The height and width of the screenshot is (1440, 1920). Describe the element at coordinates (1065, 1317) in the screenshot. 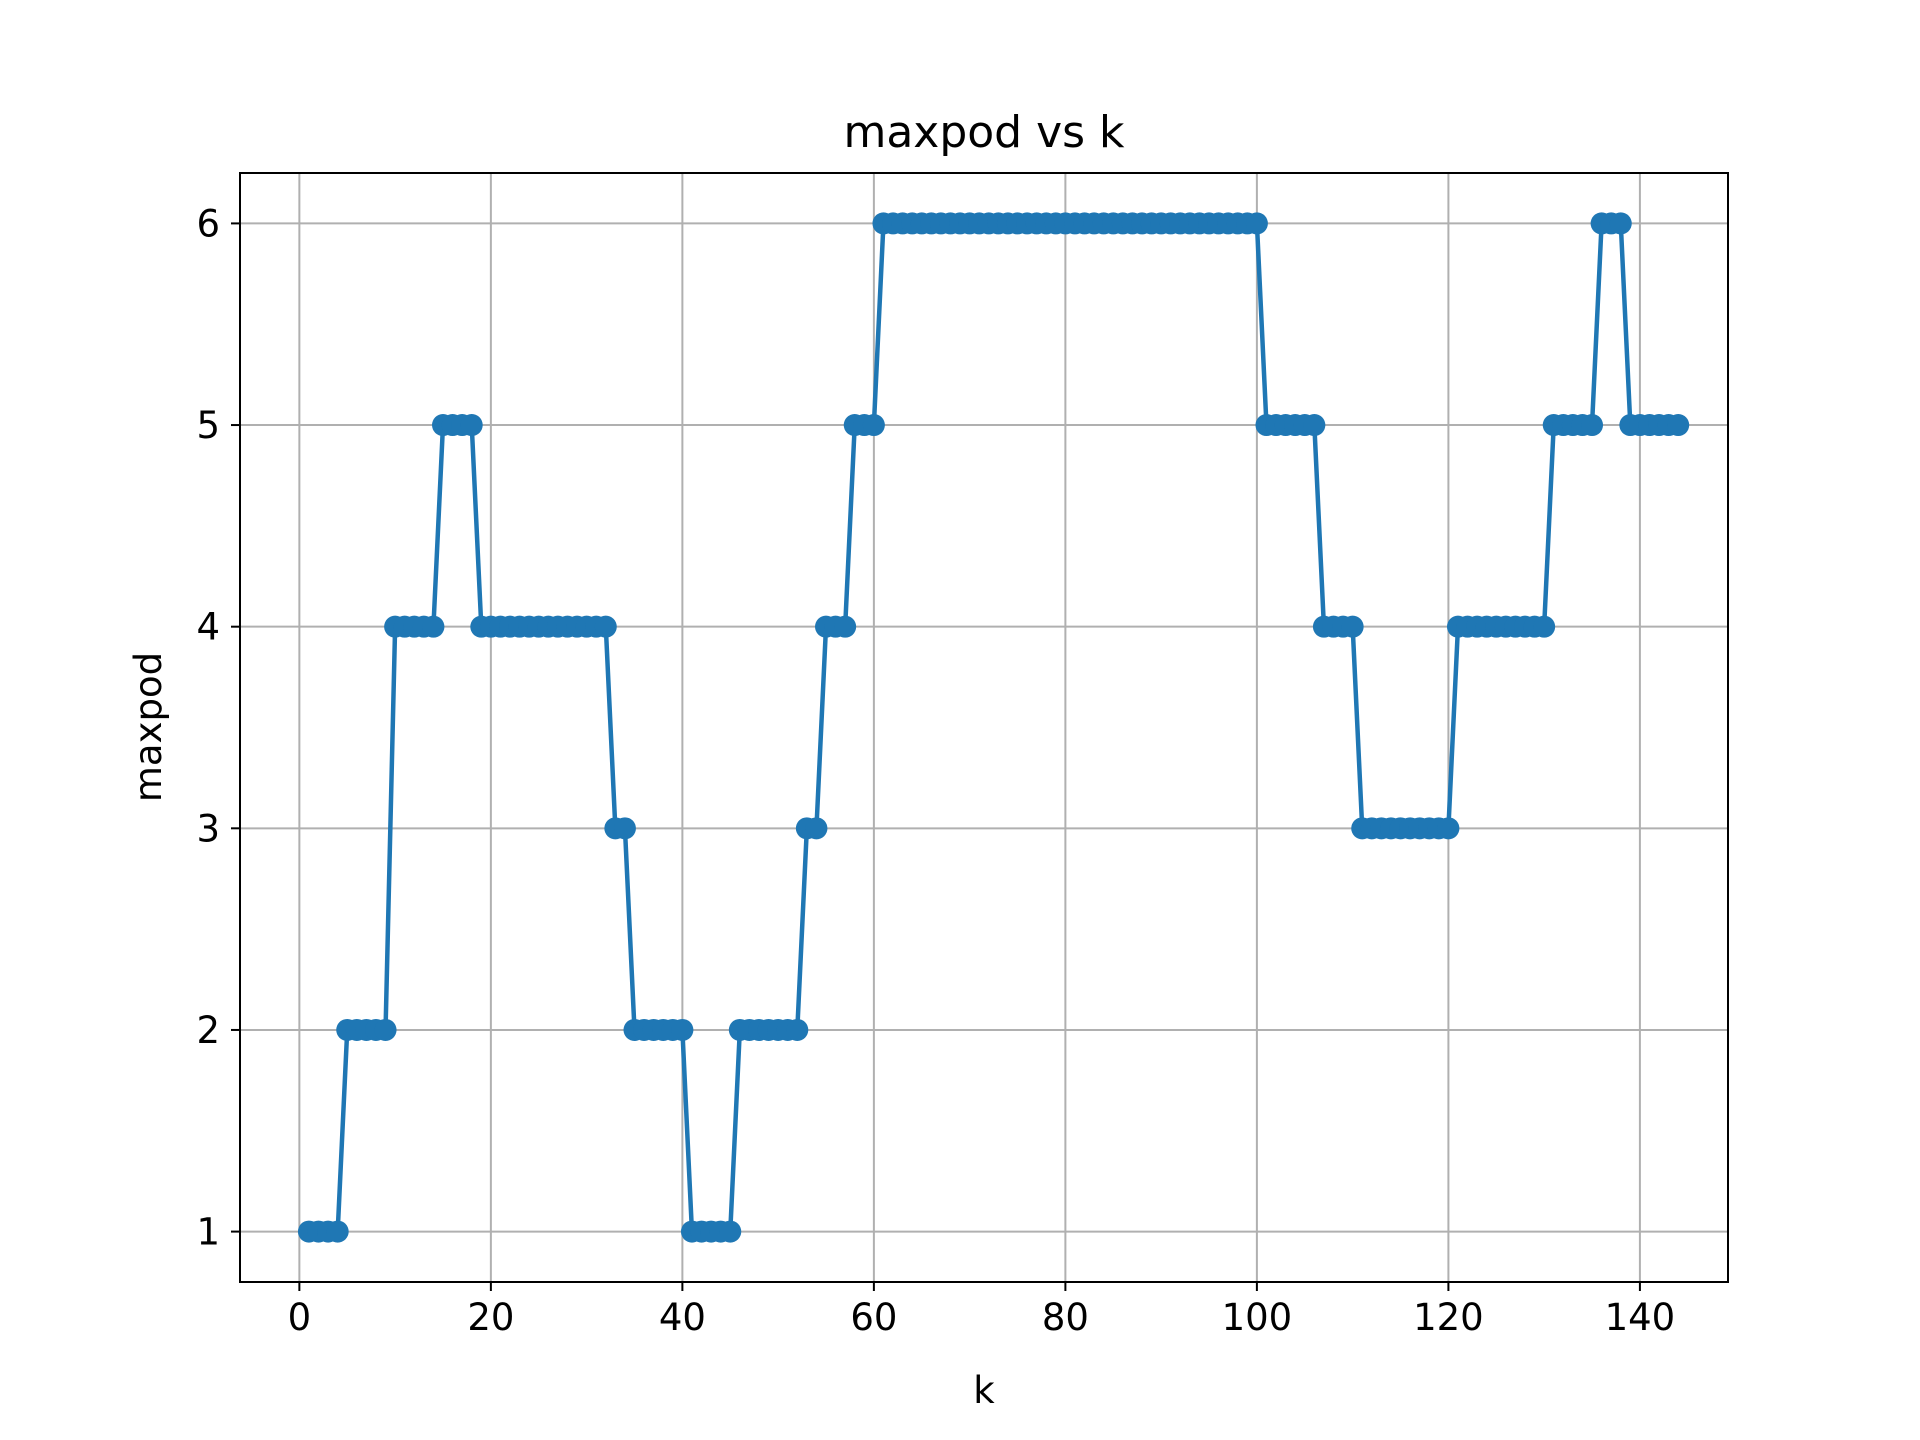

I see `x-tick-label: 80` at that location.